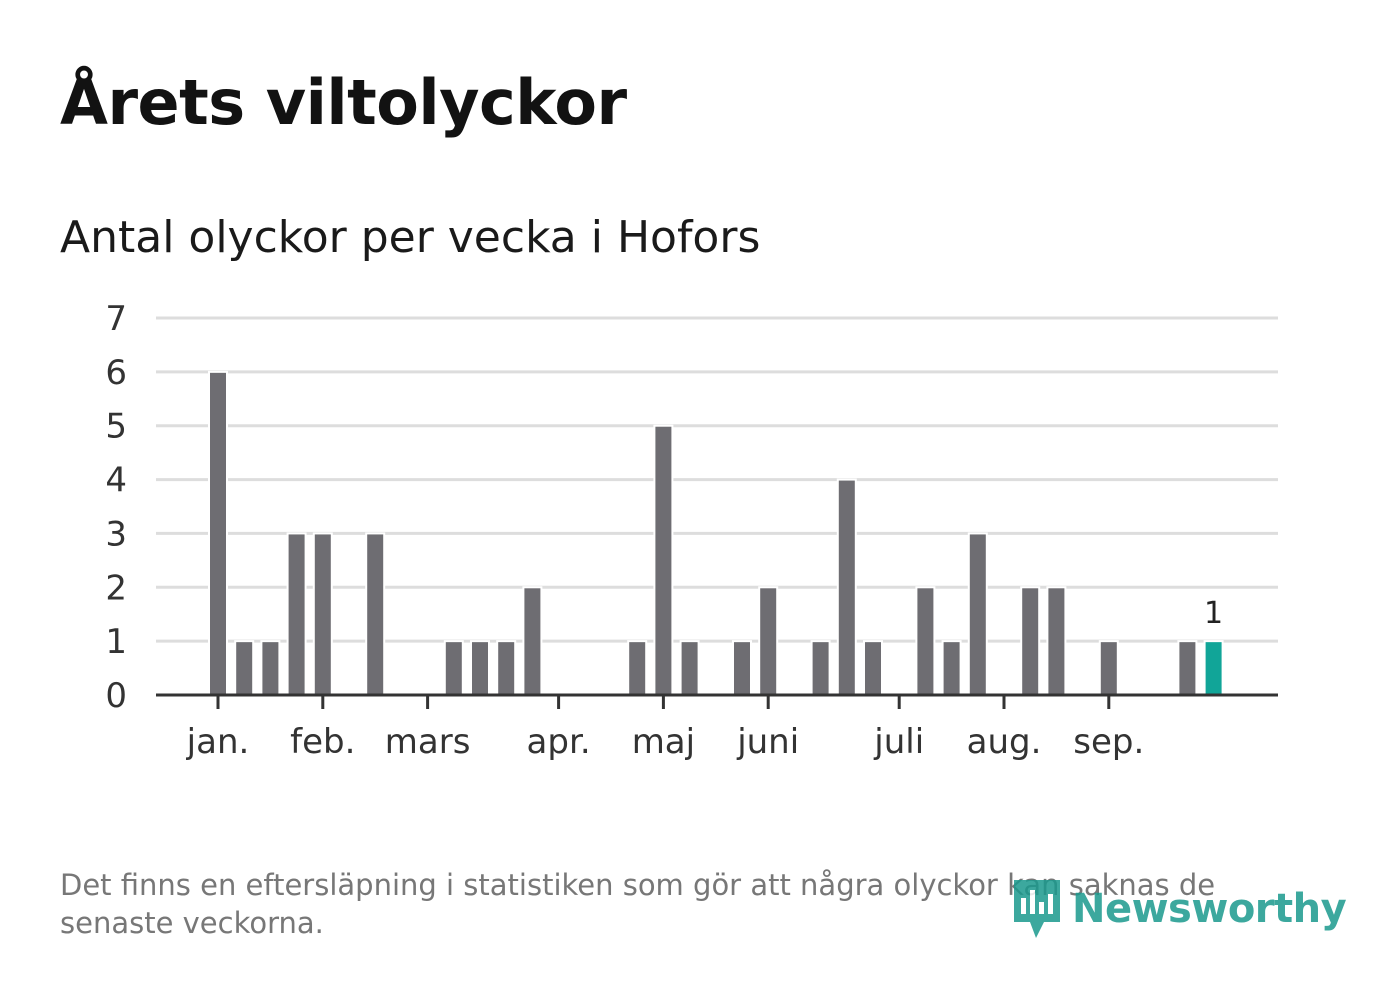 Image resolution: width=1382 pixels, height=999 pixels. What do you see at coordinates (116, 588) in the screenshot?
I see `y-tick-label: 2` at bounding box center [116, 588].